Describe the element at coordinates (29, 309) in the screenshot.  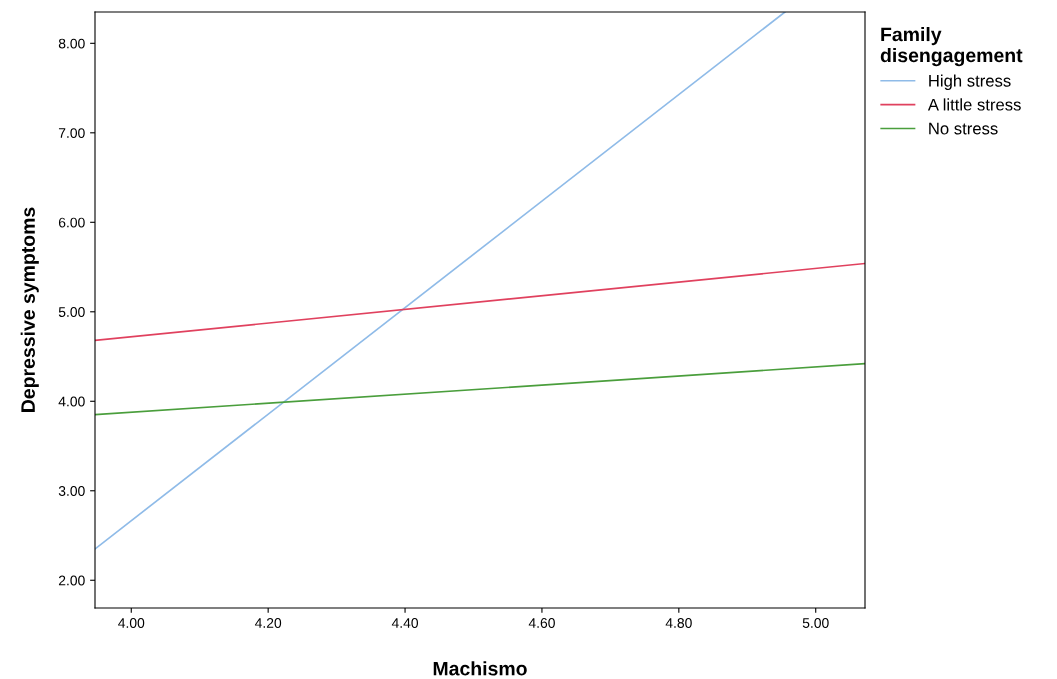
I see `y-axis-title: Depressive symptoms` at that location.